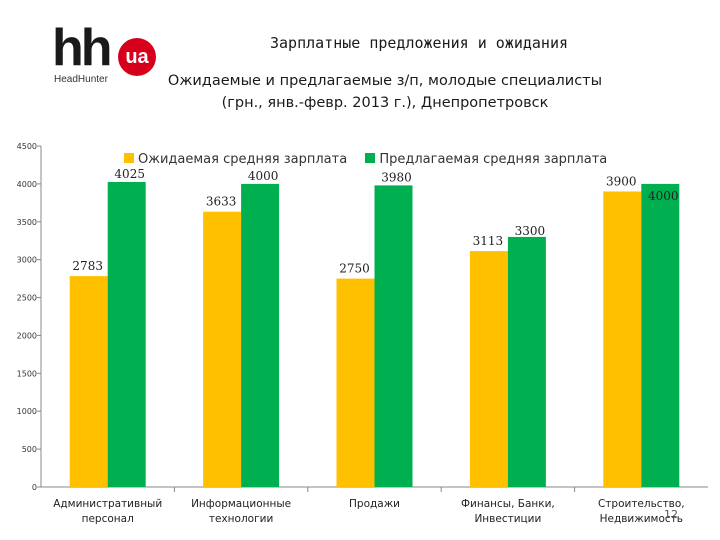 This screenshot has width=720, height=540. What do you see at coordinates (27, 335) in the screenshot?
I see `y-tick-label: 2000` at bounding box center [27, 335].